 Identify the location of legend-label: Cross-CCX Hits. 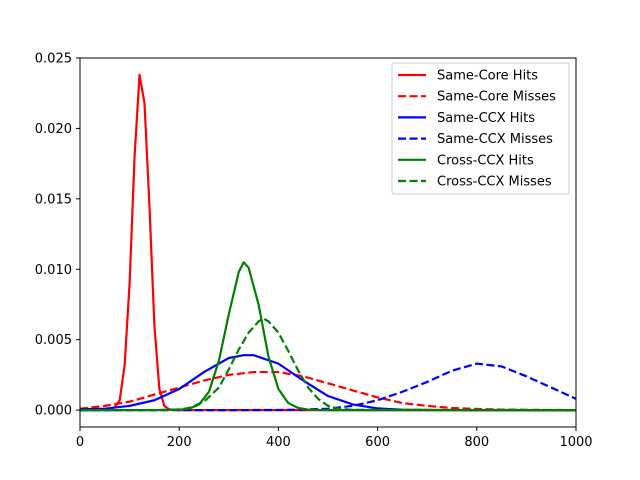
(485, 160).